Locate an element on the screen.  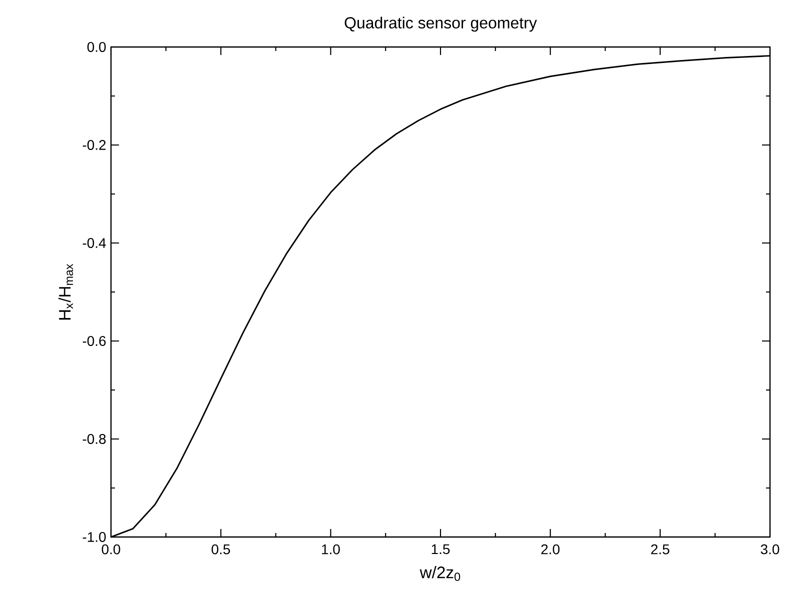
y-tick-label: -1.0 is located at coordinates (94, 537).